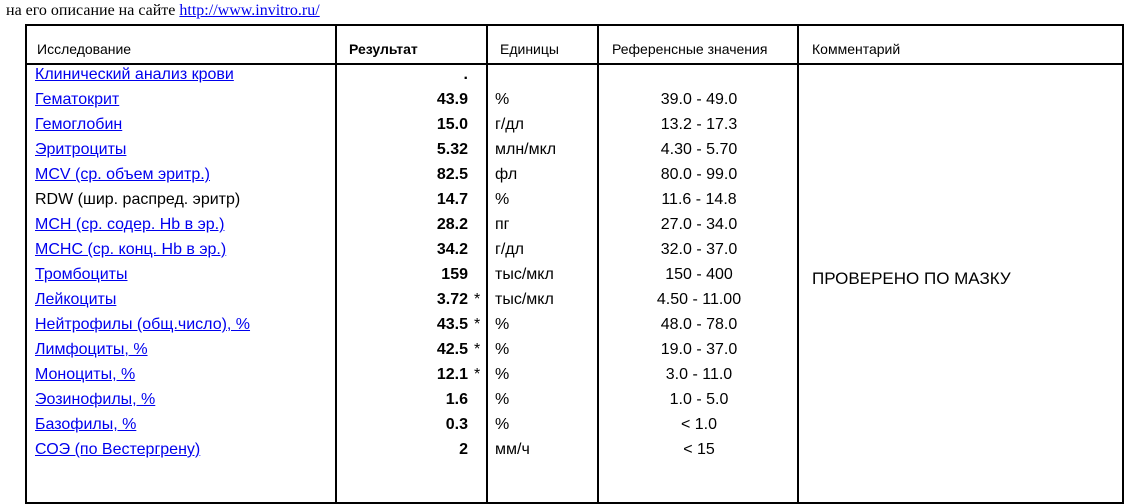 This screenshot has height=504, width=1146. Describe the element at coordinates (79, 124) in the screenshot. I see `test-name: Гемоглобин` at that location.